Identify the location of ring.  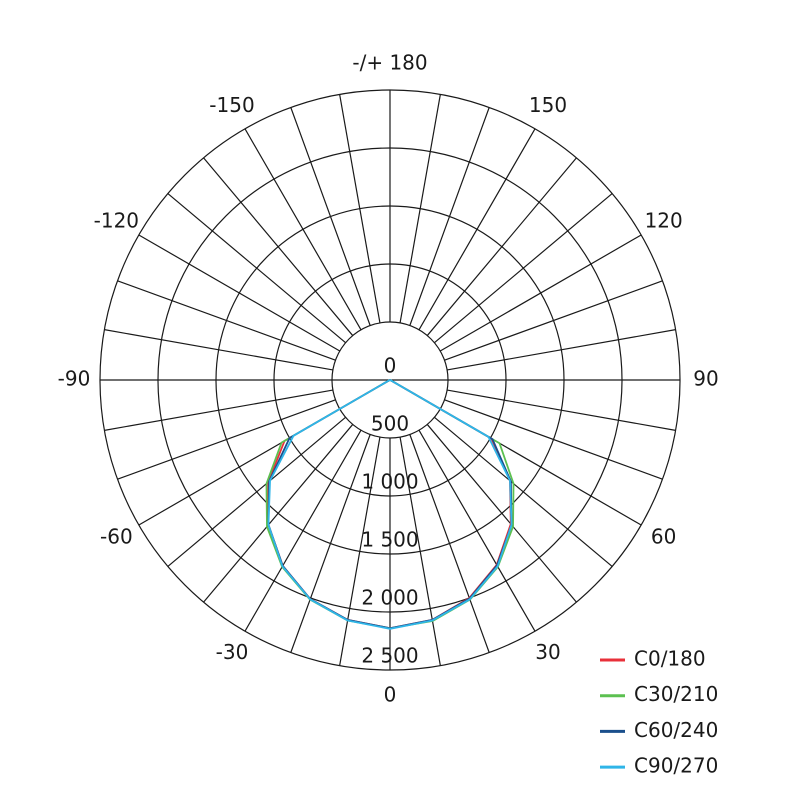
(390, 380).